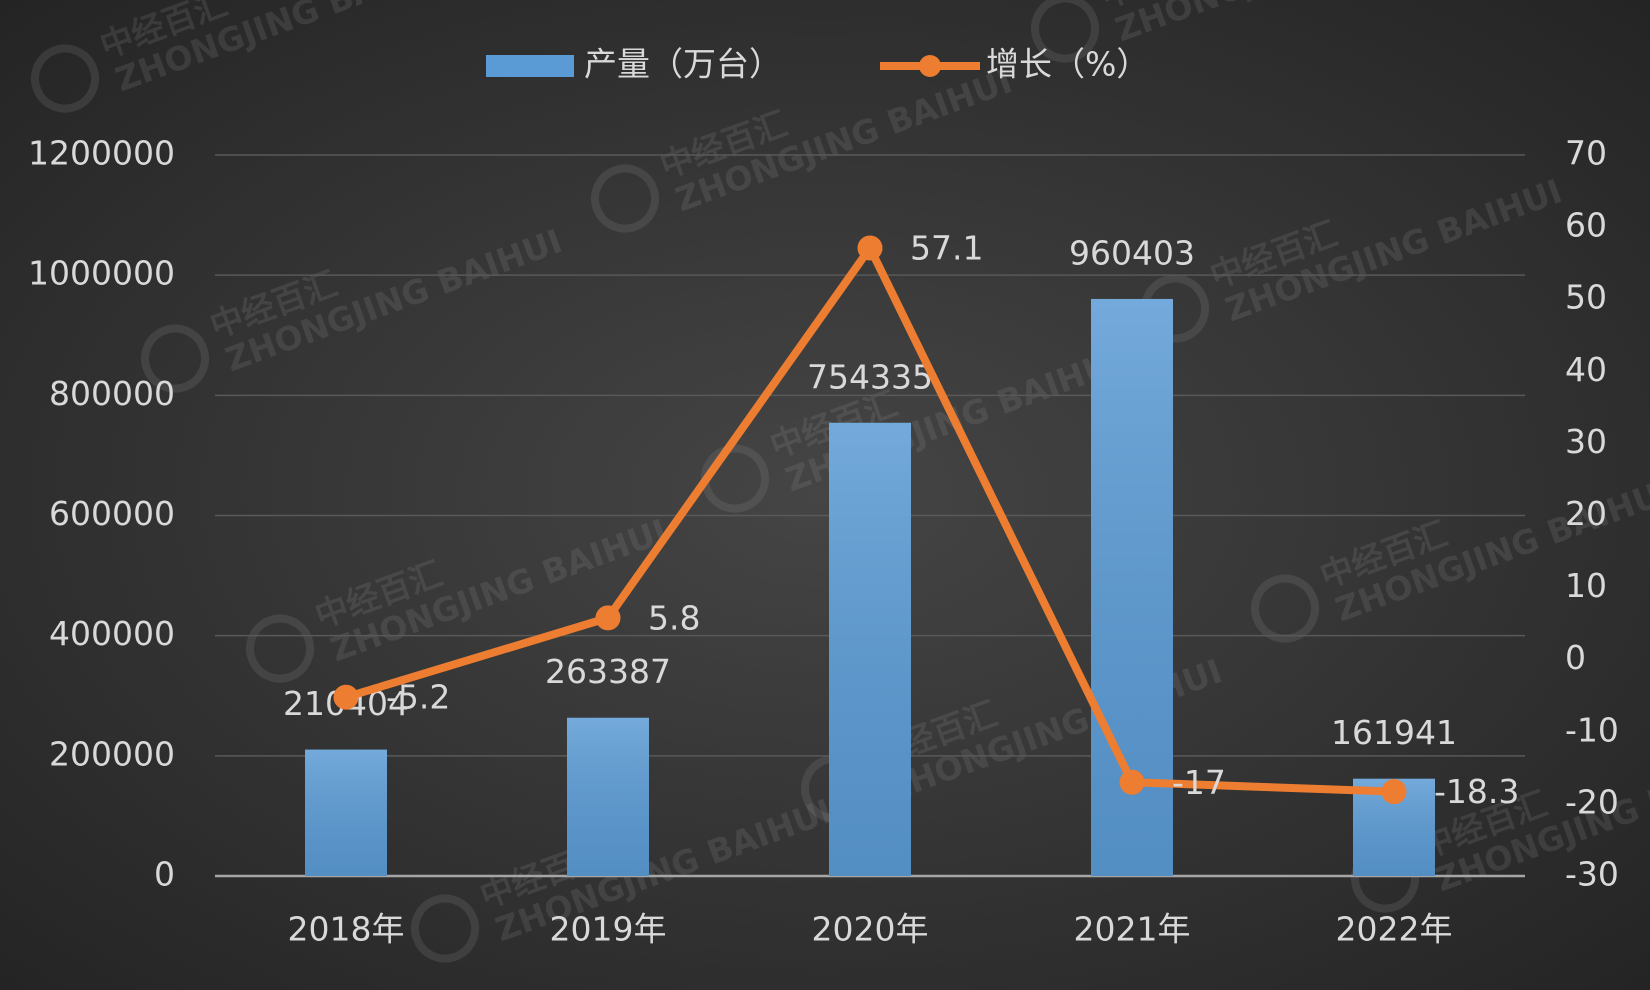 The image size is (1650, 990). What do you see at coordinates (1586, 441) in the screenshot?
I see `y2-tick-label: 30` at bounding box center [1586, 441].